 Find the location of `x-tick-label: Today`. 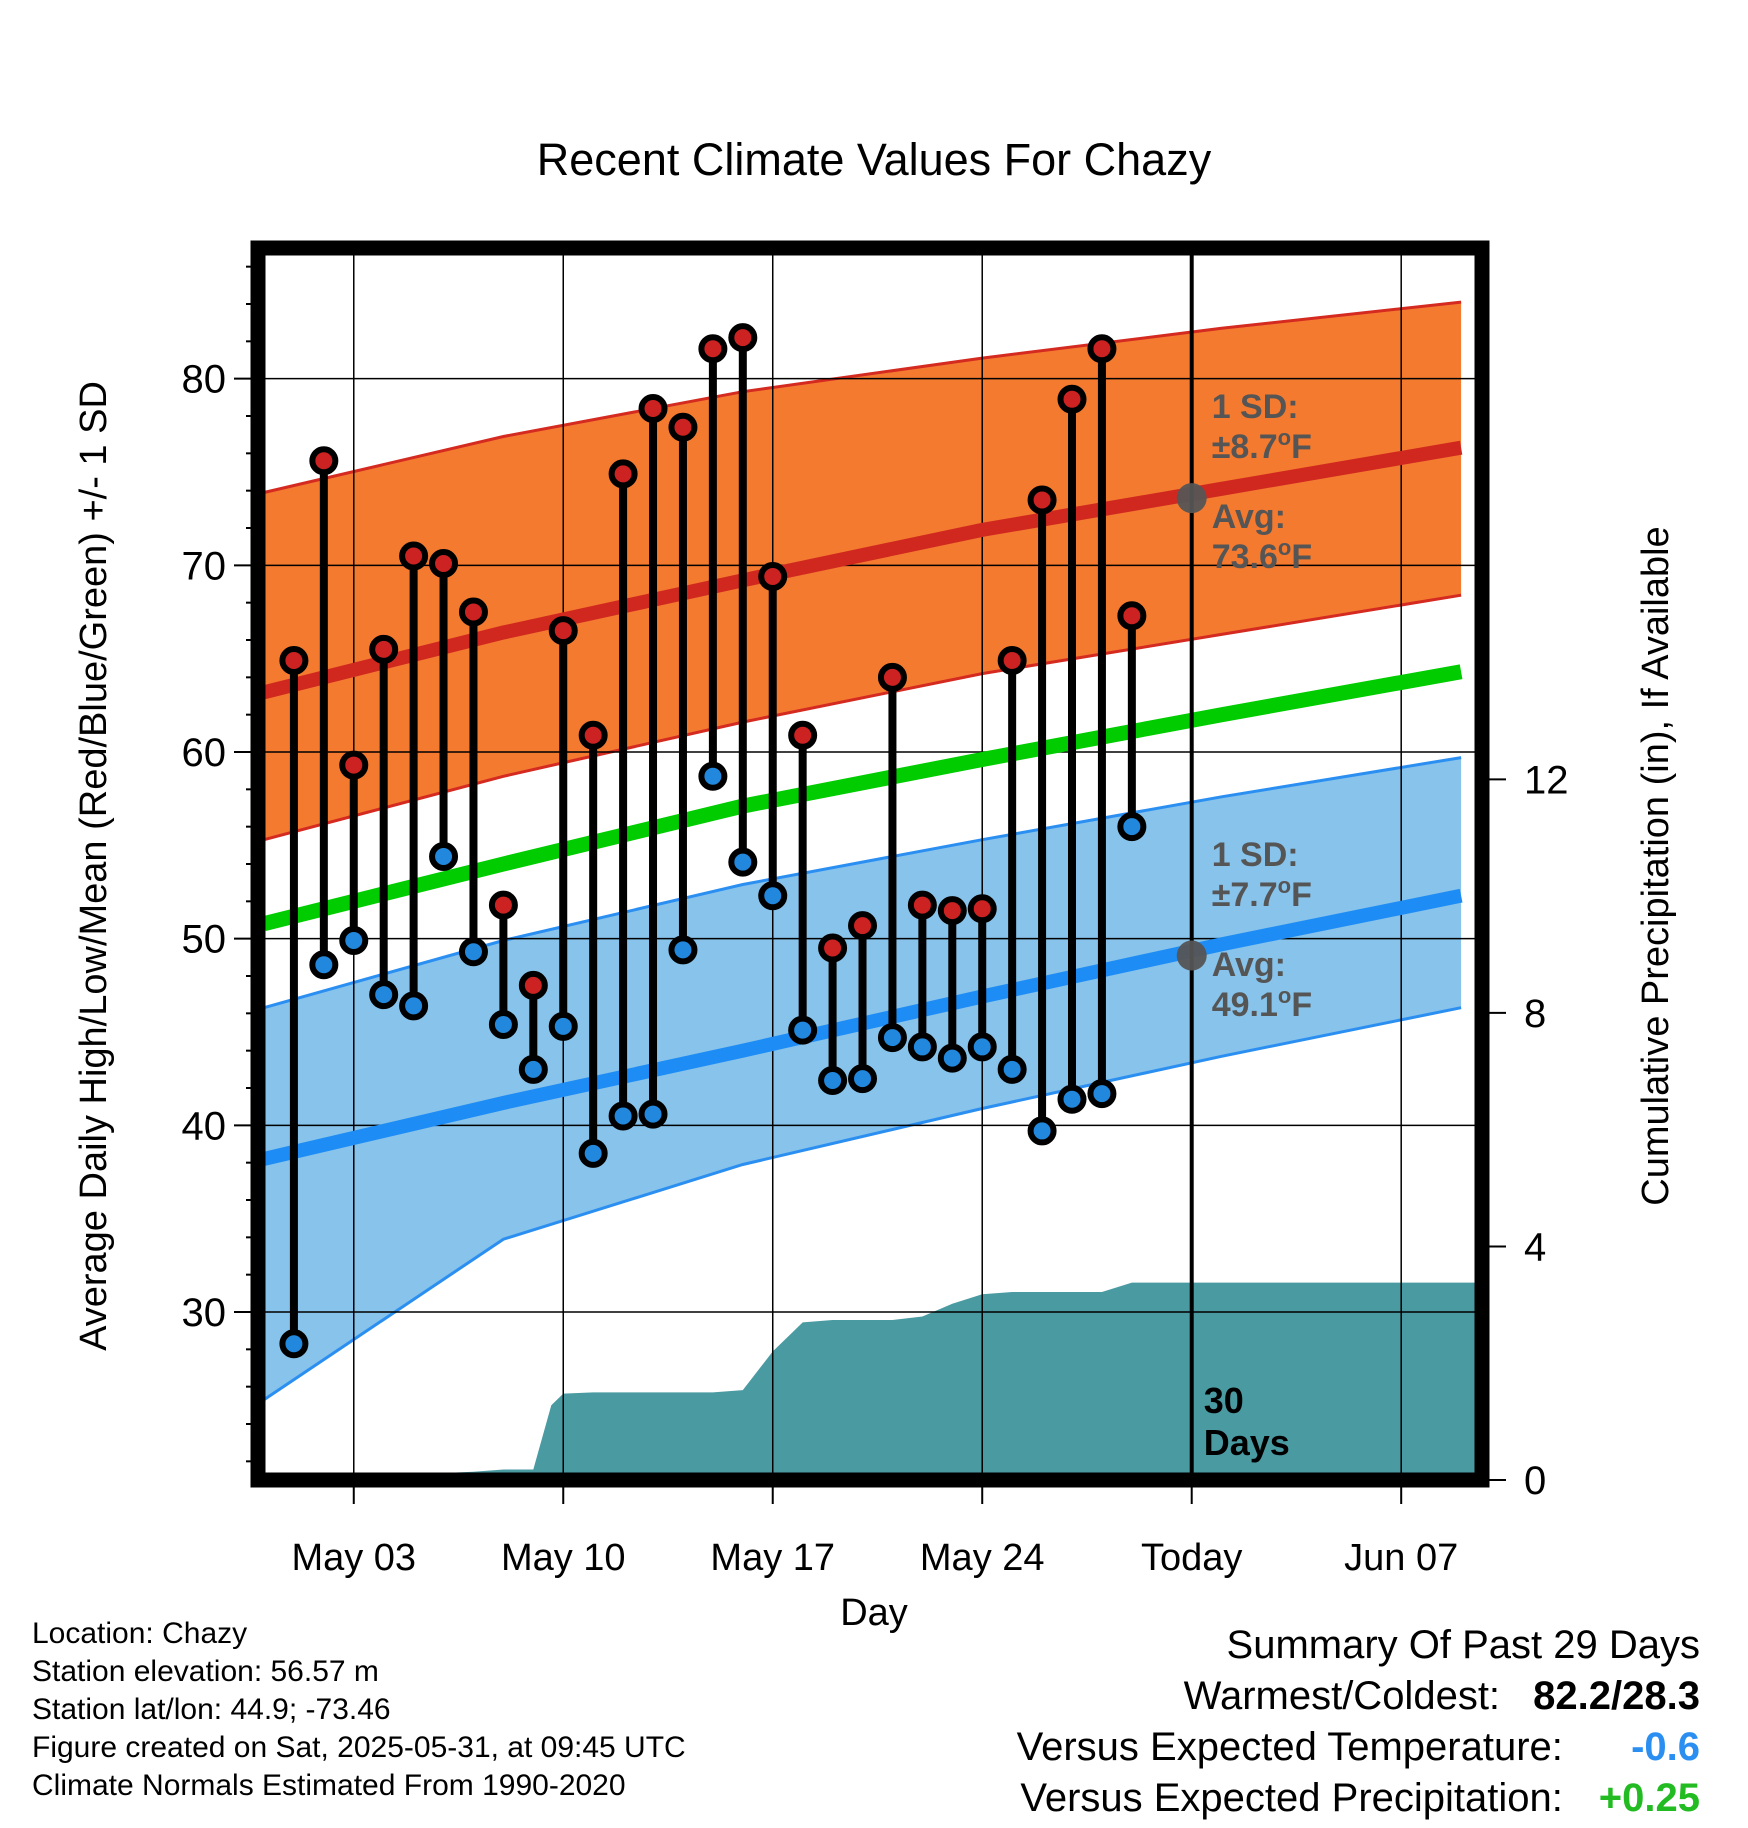

x-tick-label: Today is located at coordinates (1191, 1558).